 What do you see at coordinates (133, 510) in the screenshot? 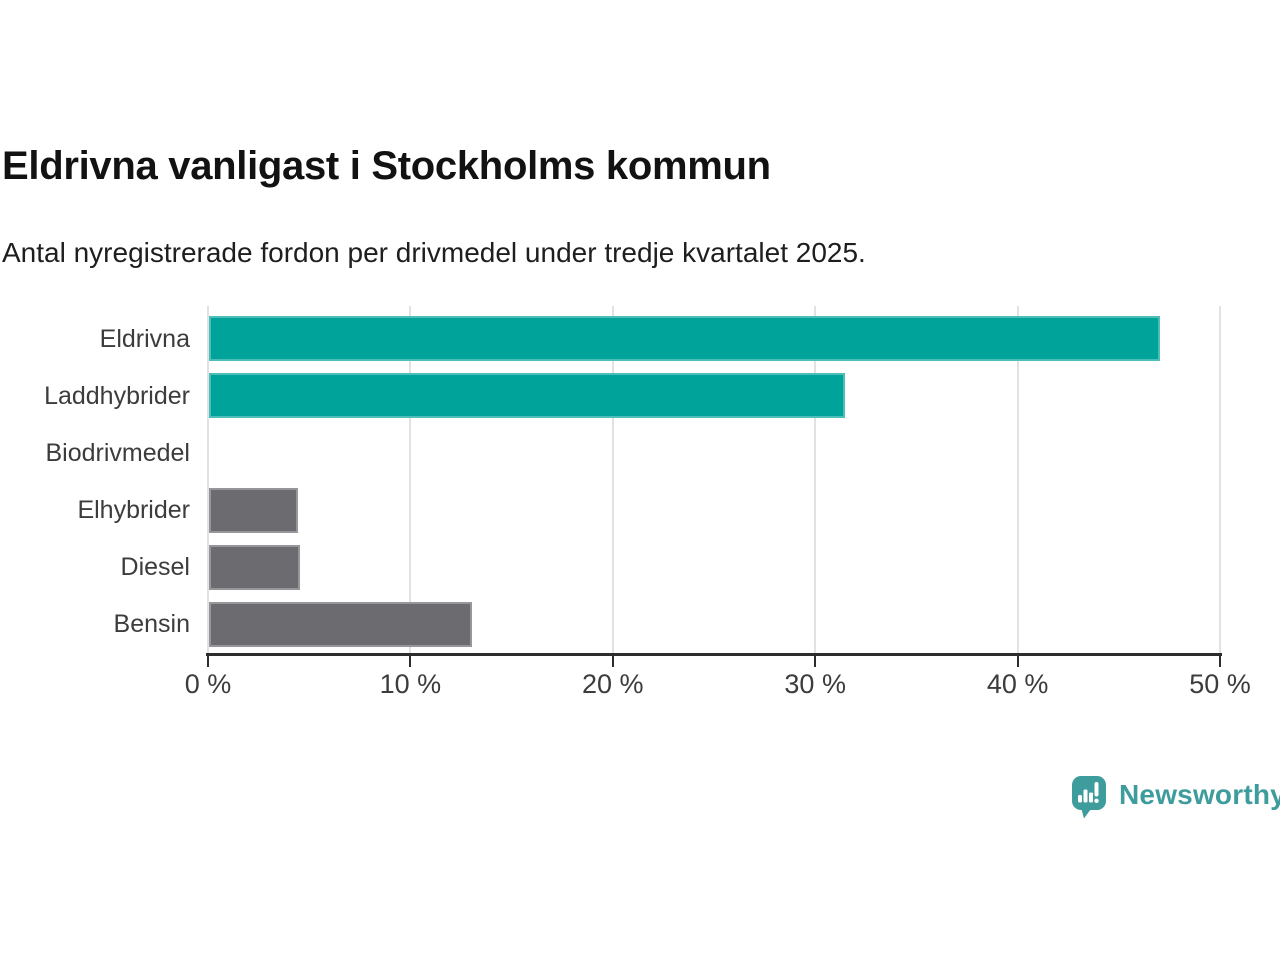
I see `category-label: Elhybrider` at bounding box center [133, 510].